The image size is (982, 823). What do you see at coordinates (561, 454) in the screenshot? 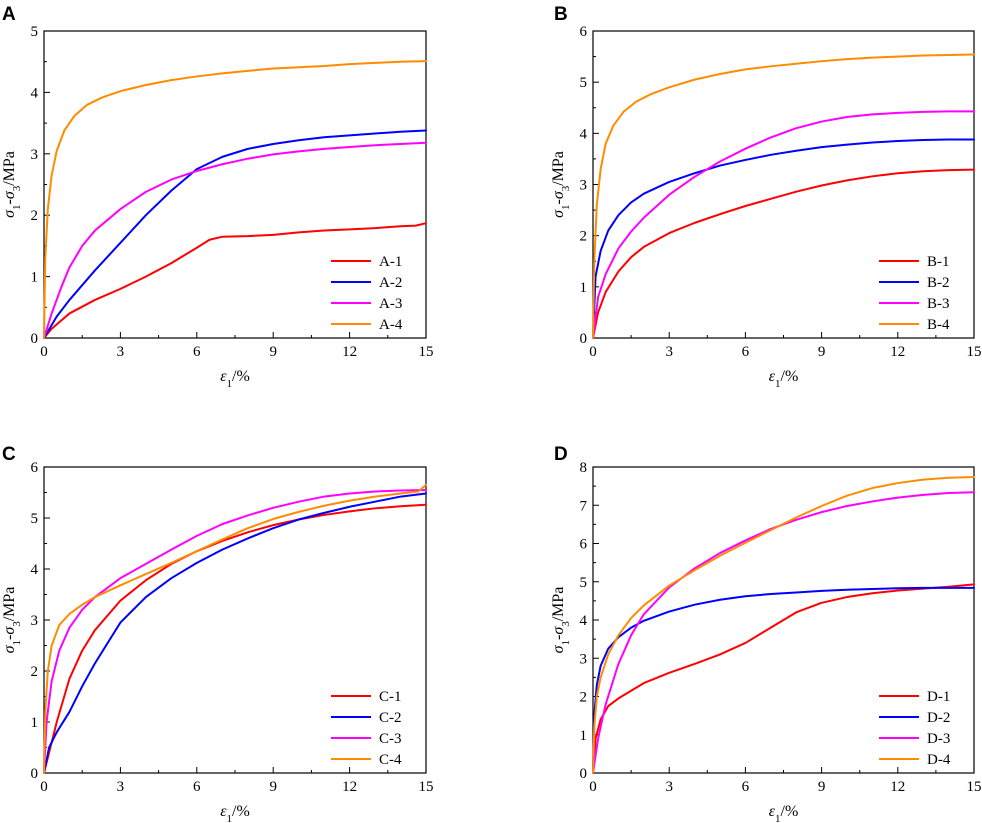
I see `panel-letter: D` at bounding box center [561, 454].